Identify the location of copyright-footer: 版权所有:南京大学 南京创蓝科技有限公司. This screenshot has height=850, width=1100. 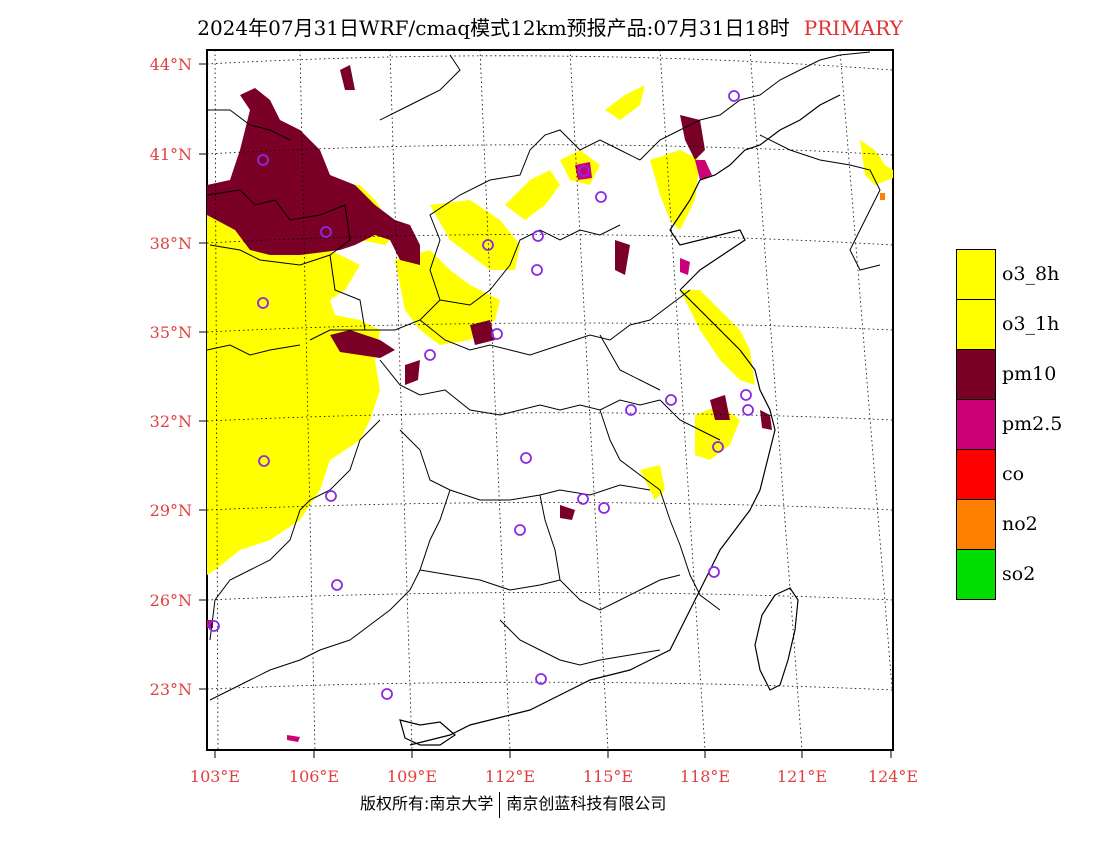
(513, 804).